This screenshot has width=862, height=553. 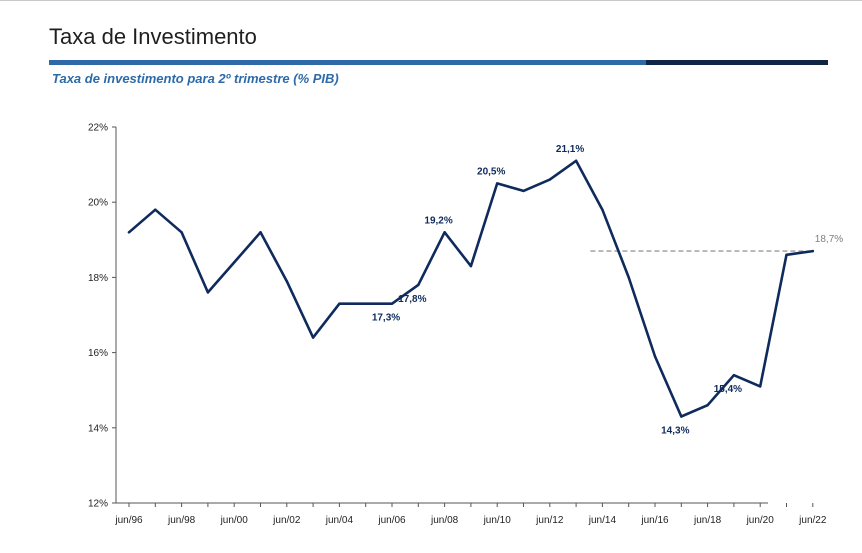 I want to click on x-tick-label: jun/16, so click(x=654, y=520).